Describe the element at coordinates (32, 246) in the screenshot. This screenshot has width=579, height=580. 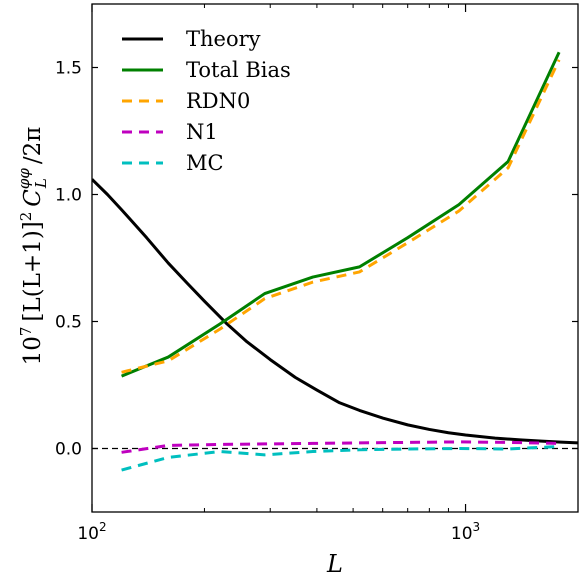
I see `y-axis-label: 107[L(L+1)]2CφφL/2π` at that location.